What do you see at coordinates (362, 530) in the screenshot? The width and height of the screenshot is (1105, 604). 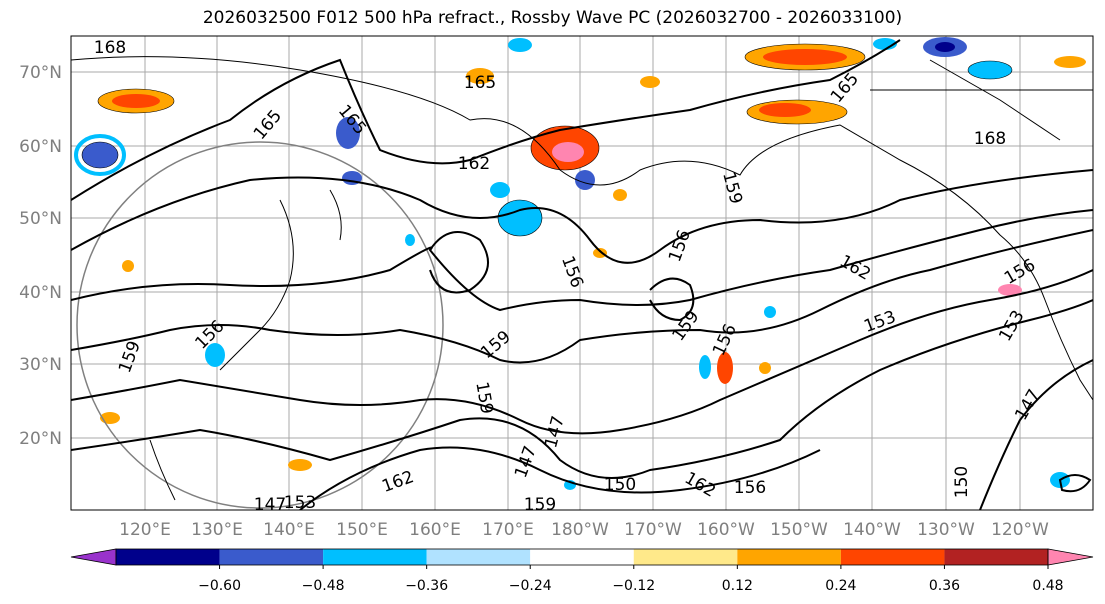 I see `lon-tick-label: 150°E` at bounding box center [362, 530].